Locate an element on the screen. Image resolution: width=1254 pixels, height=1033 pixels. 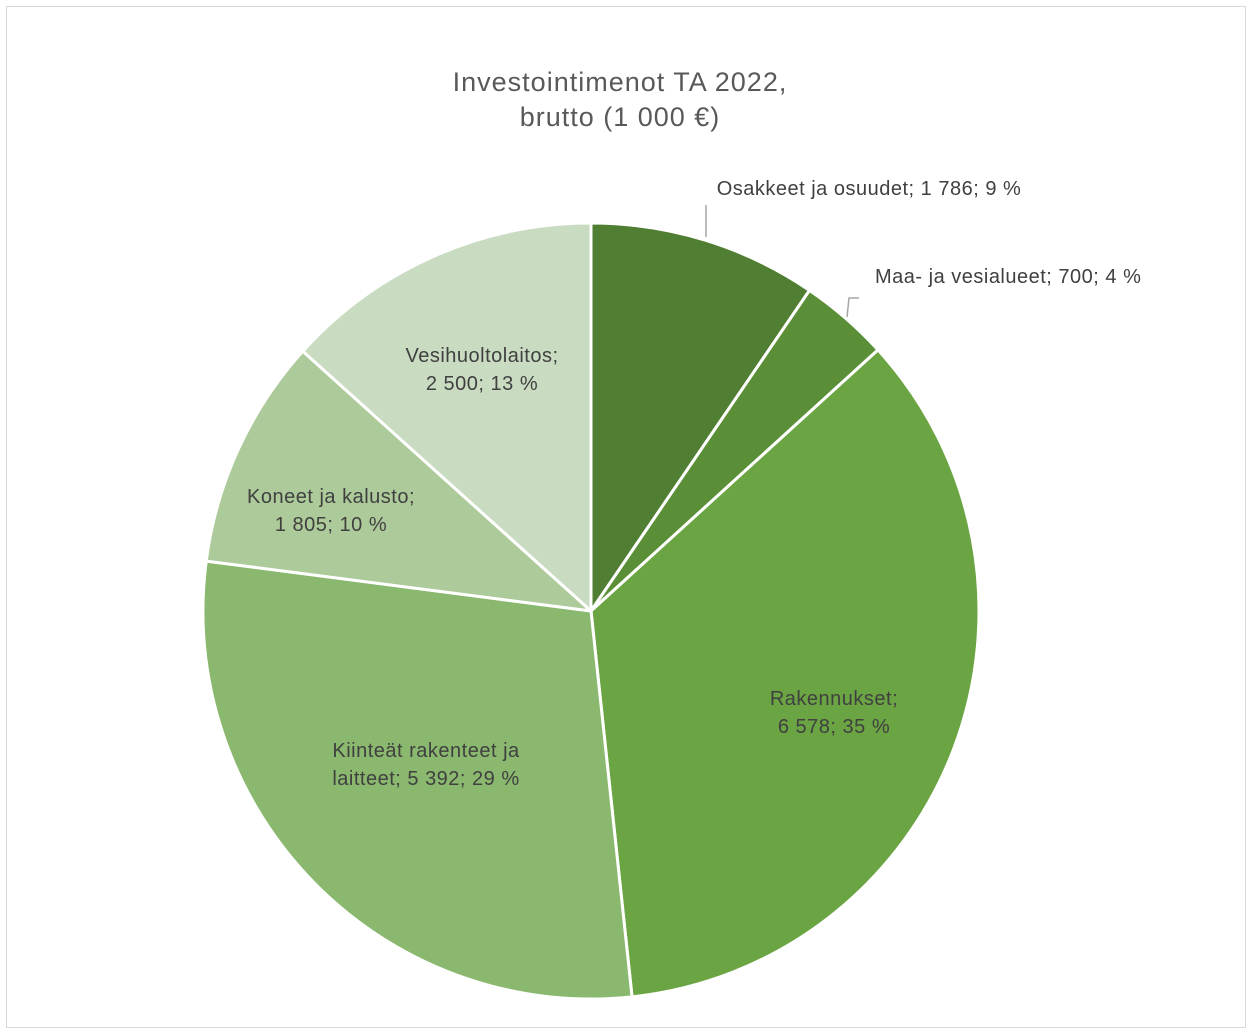
data-label-4-line-1: Kiinteät rakenteet ja is located at coordinates (426, 751).